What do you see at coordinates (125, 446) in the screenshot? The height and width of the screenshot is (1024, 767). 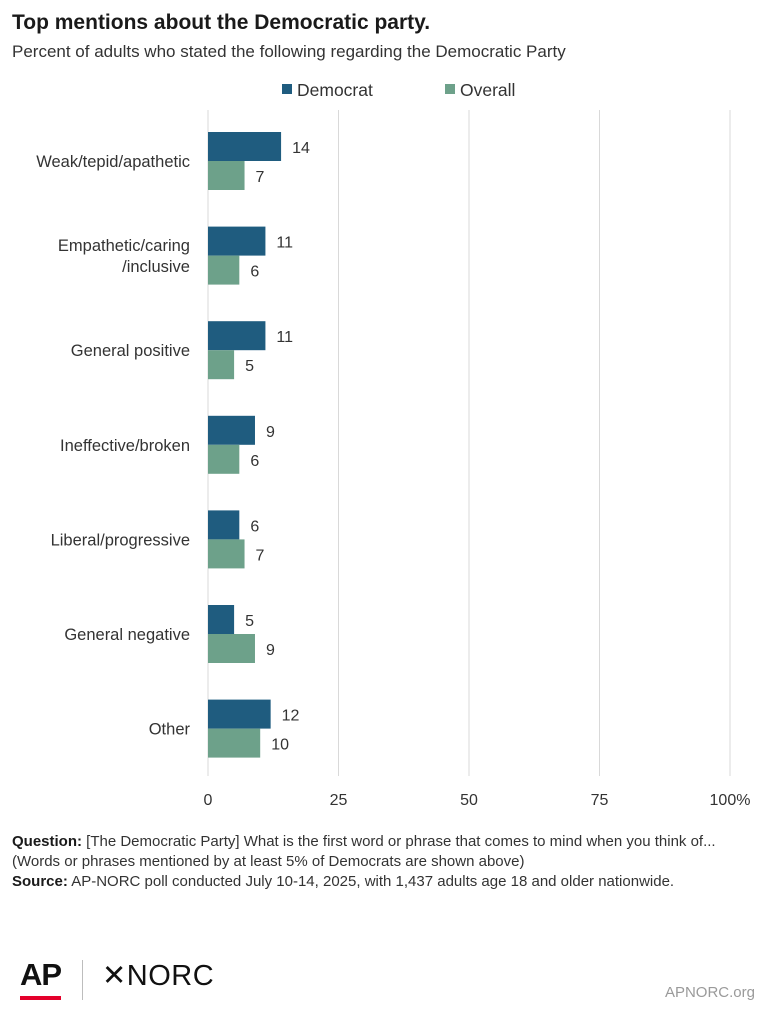 I see `category-label: Ineffective/broken` at bounding box center [125, 446].